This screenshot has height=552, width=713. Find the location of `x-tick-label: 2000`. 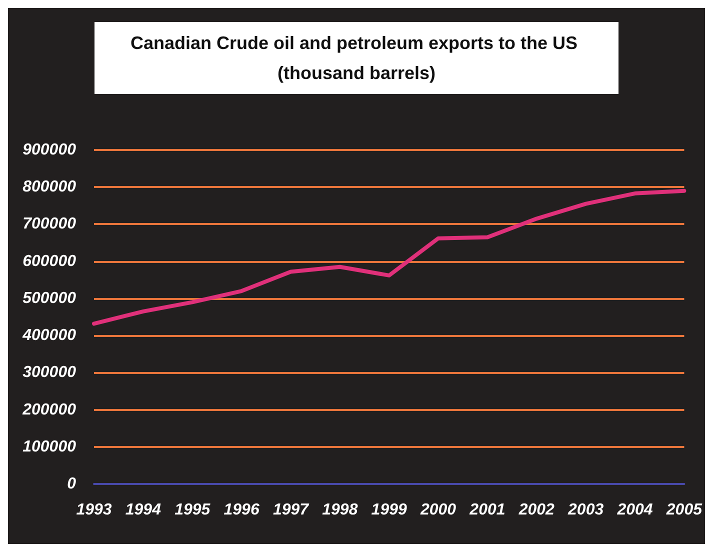

x-tick-label: 2000 is located at coordinates (437, 510).